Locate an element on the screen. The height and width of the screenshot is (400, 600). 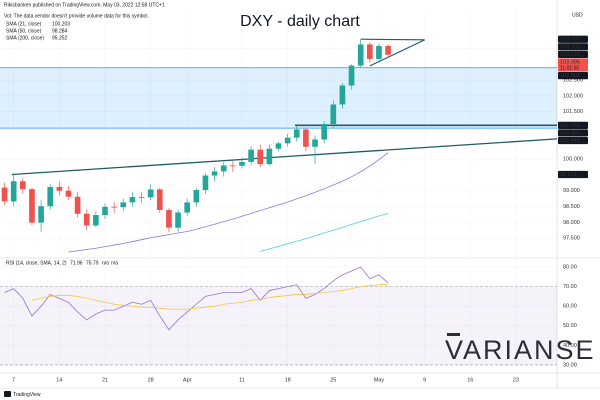
x-tick-label: Apr is located at coordinates (187, 380).